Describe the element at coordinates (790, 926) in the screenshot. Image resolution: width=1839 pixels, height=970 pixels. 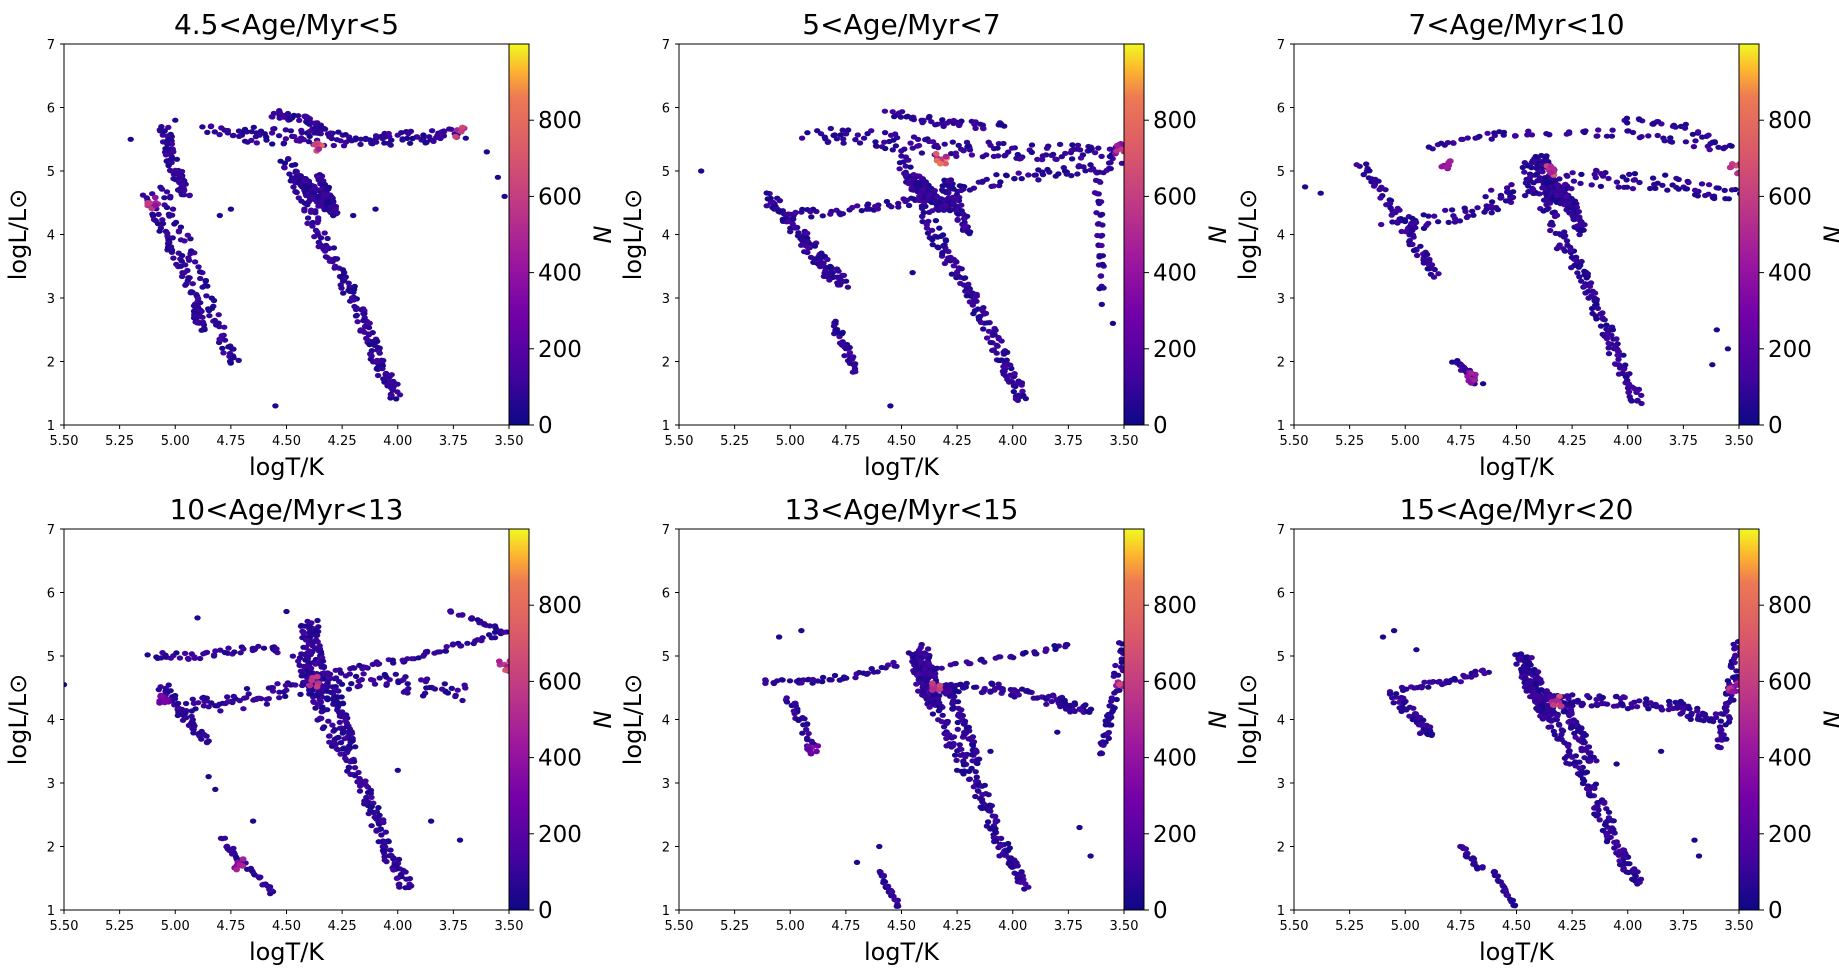
I see `x-tick-label: 5.00` at that location.